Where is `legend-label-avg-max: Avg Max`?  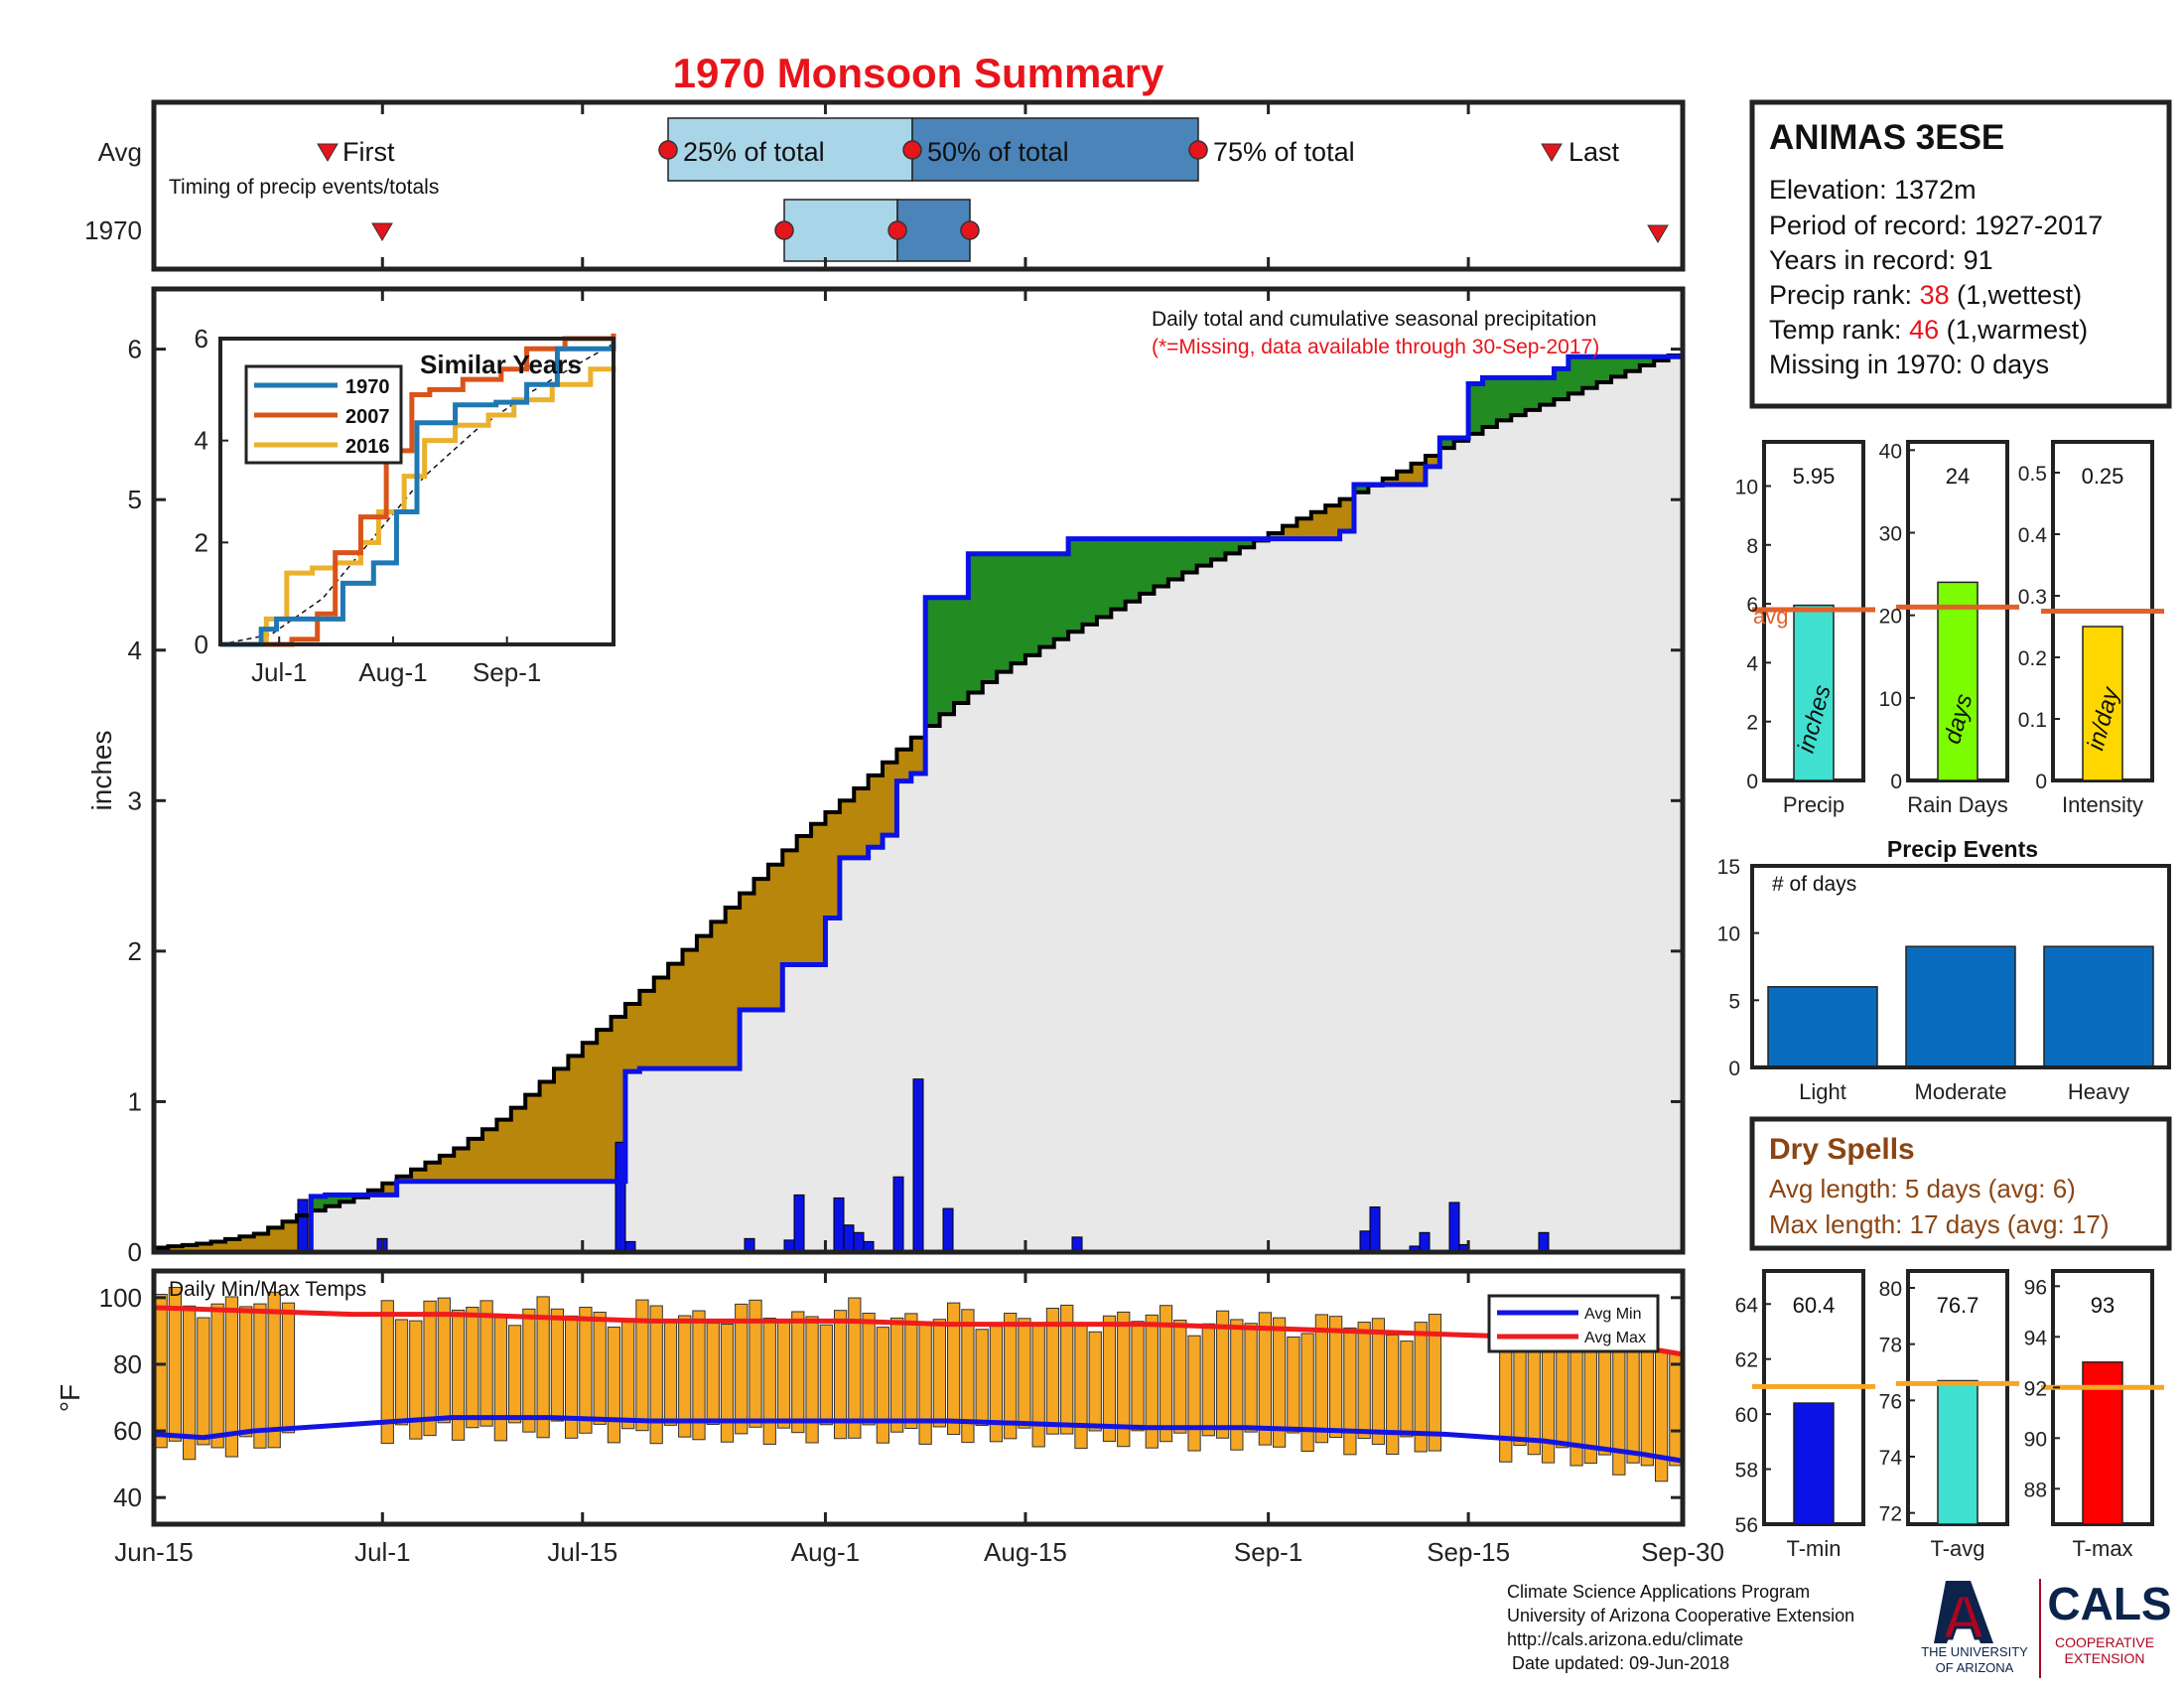 legend-label-avg-max: Avg Max is located at coordinates (1615, 1338).